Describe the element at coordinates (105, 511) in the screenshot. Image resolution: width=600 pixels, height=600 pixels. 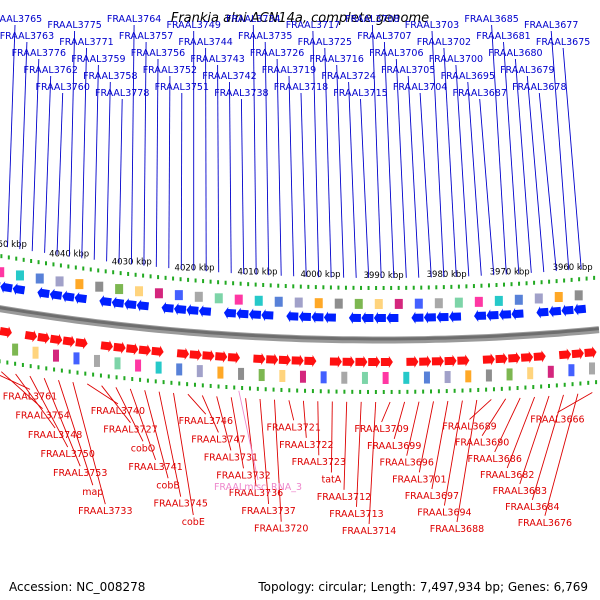
I see `minus-gene-label: FRAAL3733` at that location.